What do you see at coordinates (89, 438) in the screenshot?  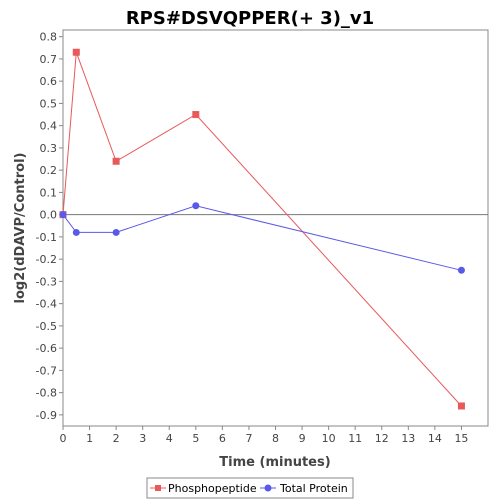 I see `x-tick-label: 1` at bounding box center [89, 438].